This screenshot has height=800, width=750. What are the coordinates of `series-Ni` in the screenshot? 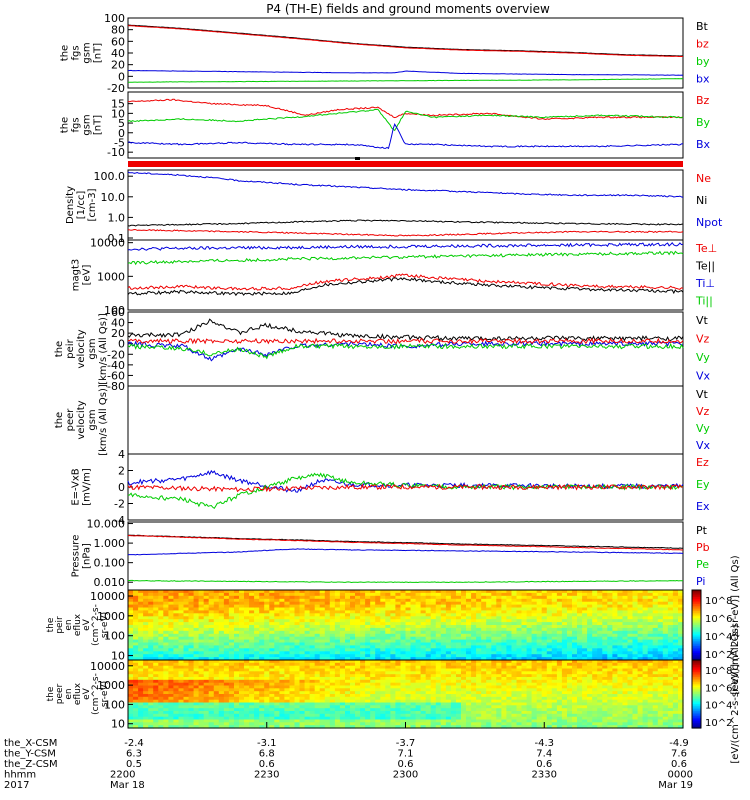 It's located at (405, 223).